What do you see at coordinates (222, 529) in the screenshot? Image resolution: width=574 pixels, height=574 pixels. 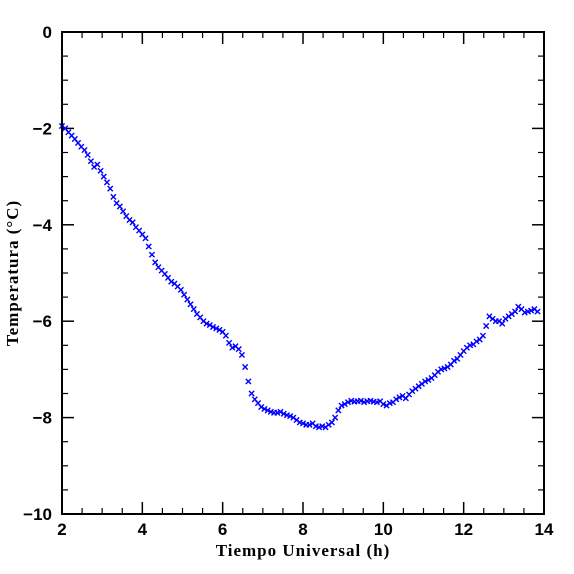 I see `x-tick-label: 6` at bounding box center [222, 529].